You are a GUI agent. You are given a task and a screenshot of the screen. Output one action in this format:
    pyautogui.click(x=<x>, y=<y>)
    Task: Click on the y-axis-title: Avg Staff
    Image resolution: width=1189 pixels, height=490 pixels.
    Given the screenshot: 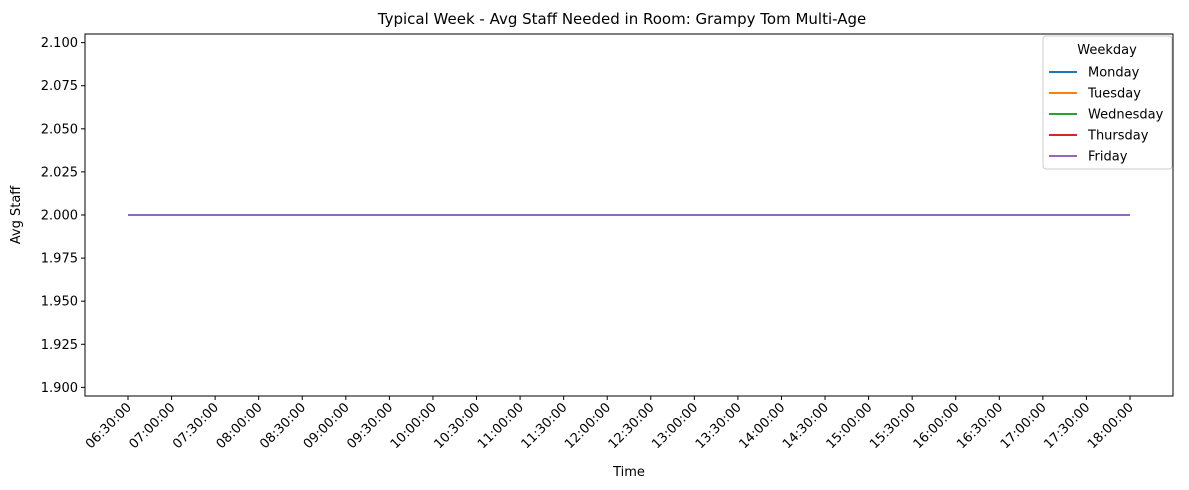 What is the action you would take?
    pyautogui.click(x=16, y=215)
    